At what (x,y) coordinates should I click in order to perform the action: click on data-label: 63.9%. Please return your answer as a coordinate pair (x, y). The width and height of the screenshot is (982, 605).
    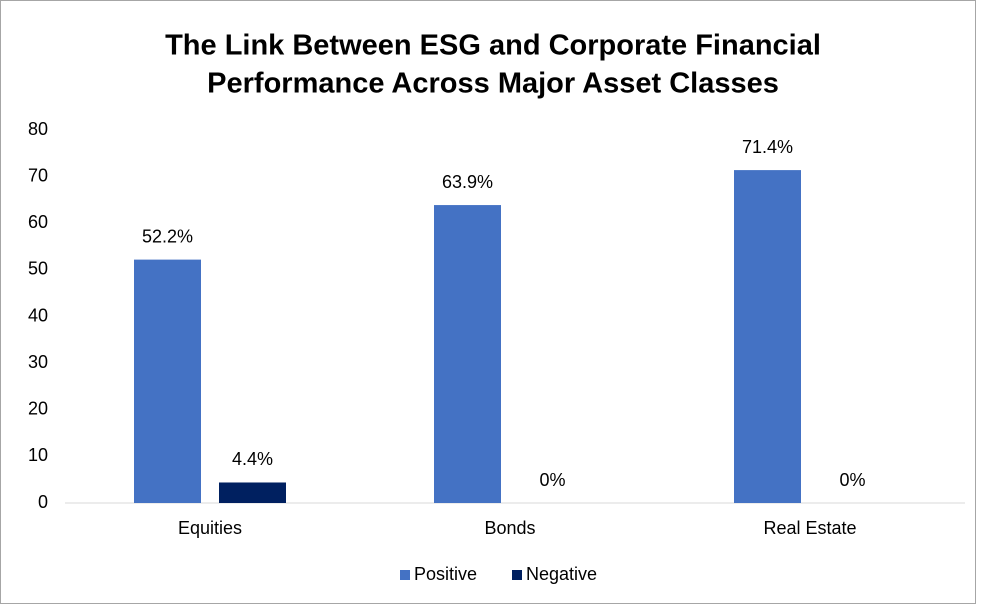
    Looking at the image, I should click on (467, 182).